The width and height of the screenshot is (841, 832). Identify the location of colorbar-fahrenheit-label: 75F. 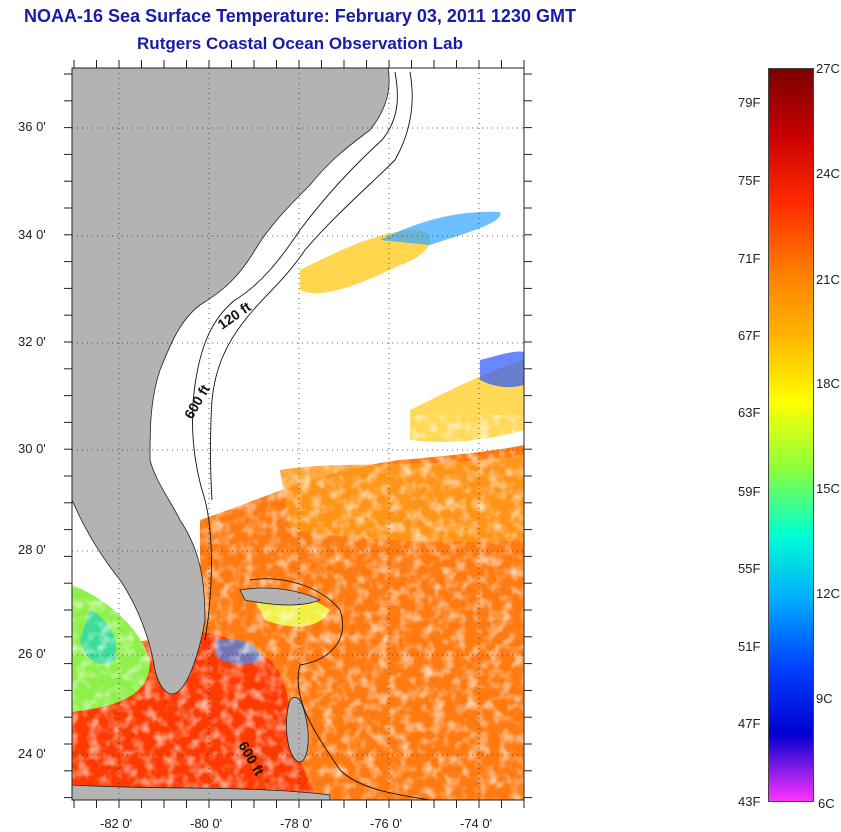
(749, 180).